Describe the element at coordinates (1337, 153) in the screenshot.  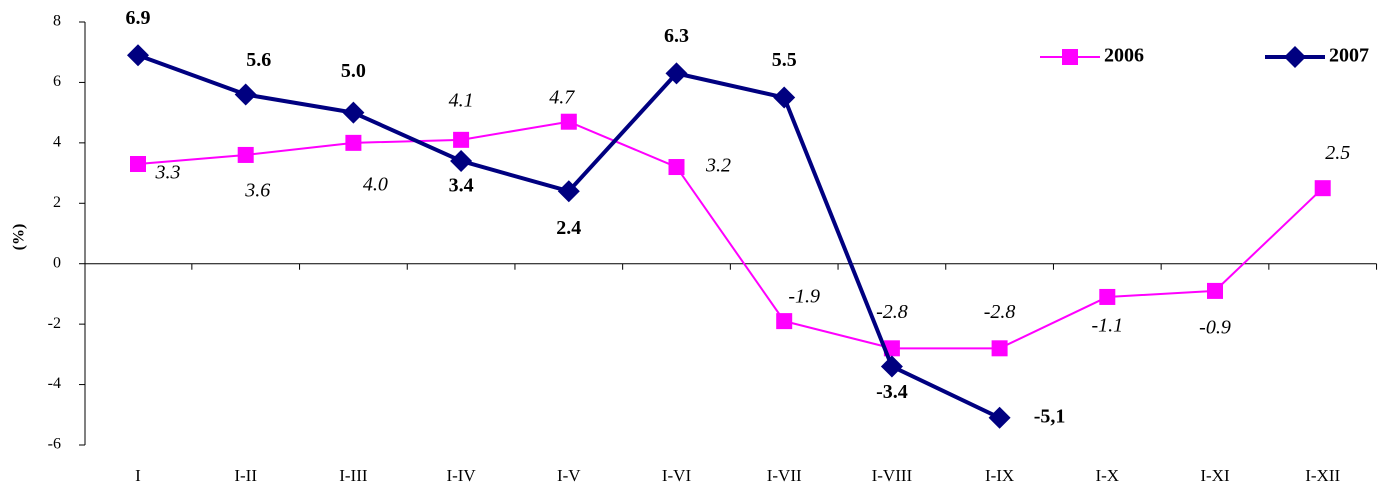
I see `data-label: 2.5` at that location.